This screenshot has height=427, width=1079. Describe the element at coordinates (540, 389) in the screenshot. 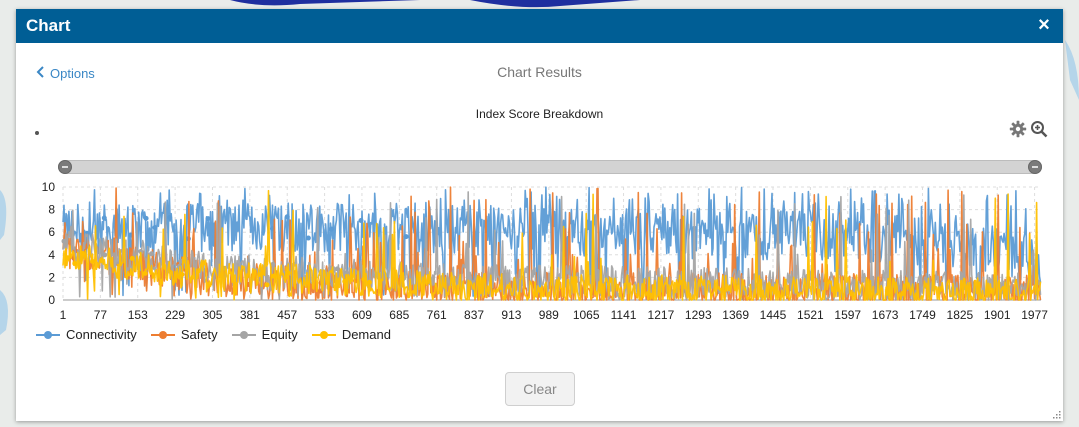

I see `clear-button: Clear` at that location.